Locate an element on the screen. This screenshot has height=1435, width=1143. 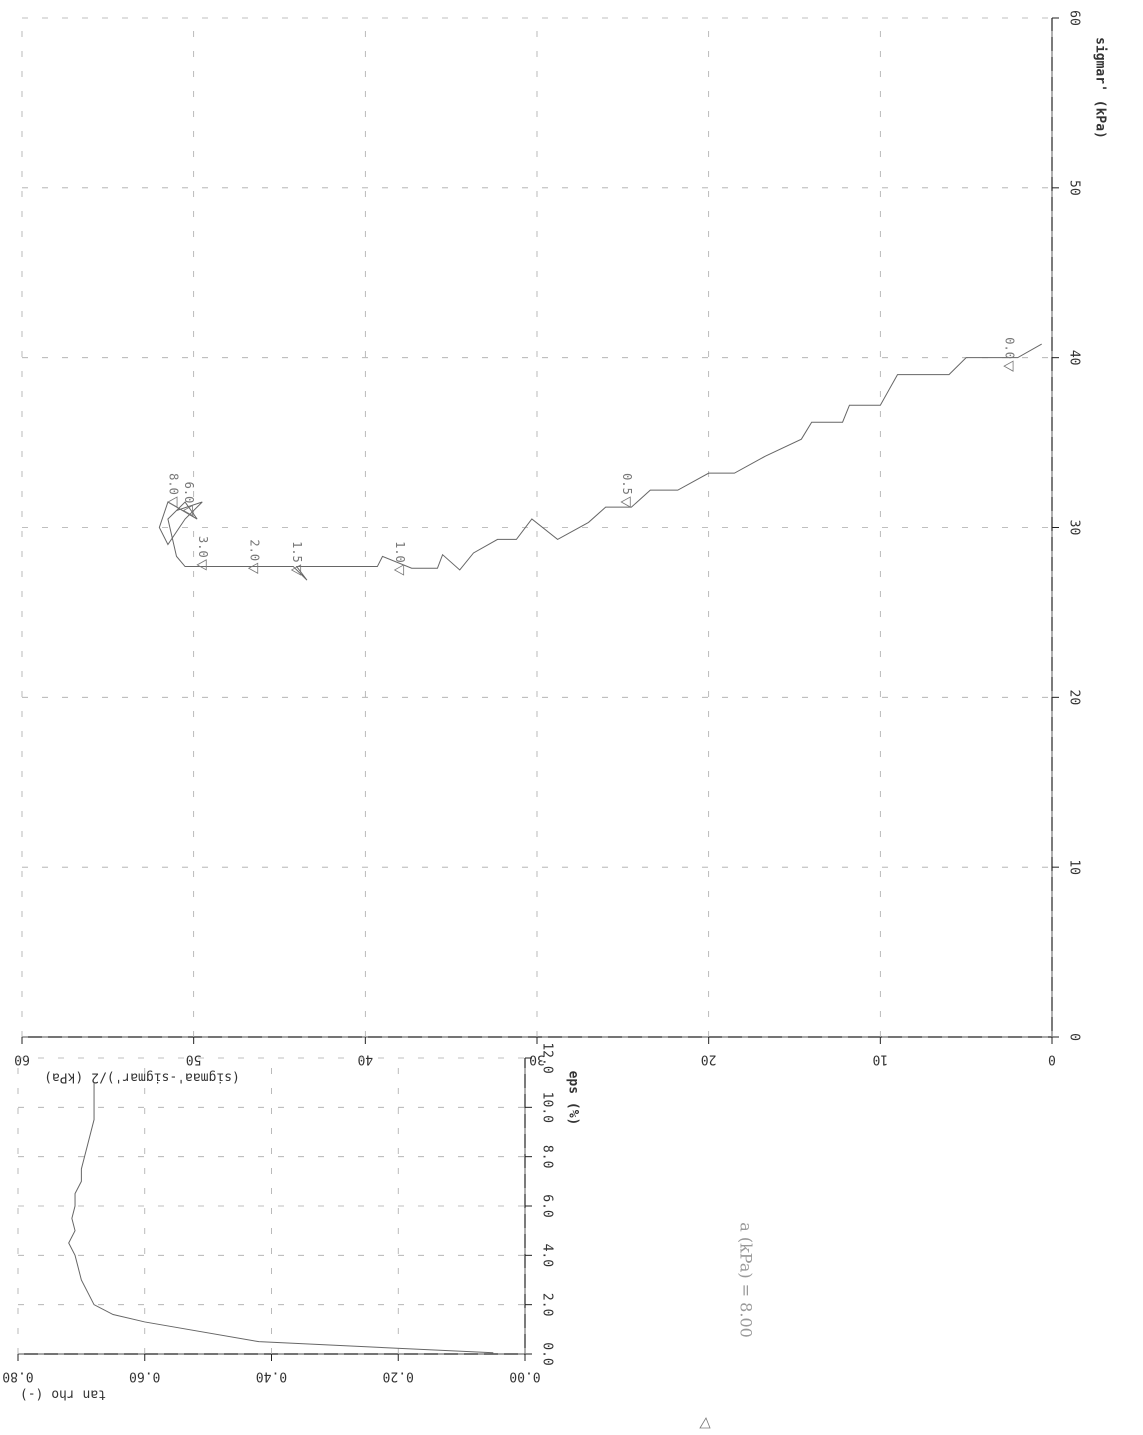
point-label: 2.0 is located at coordinates (254, 550).